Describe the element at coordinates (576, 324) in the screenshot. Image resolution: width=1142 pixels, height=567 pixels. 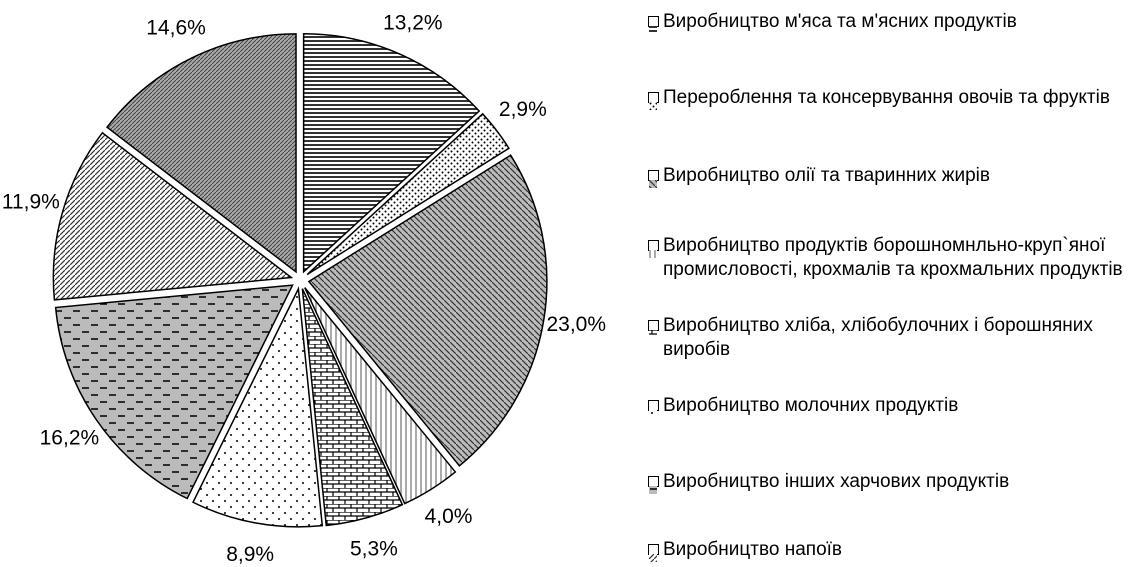
I see `value-label: 23,0%` at that location.